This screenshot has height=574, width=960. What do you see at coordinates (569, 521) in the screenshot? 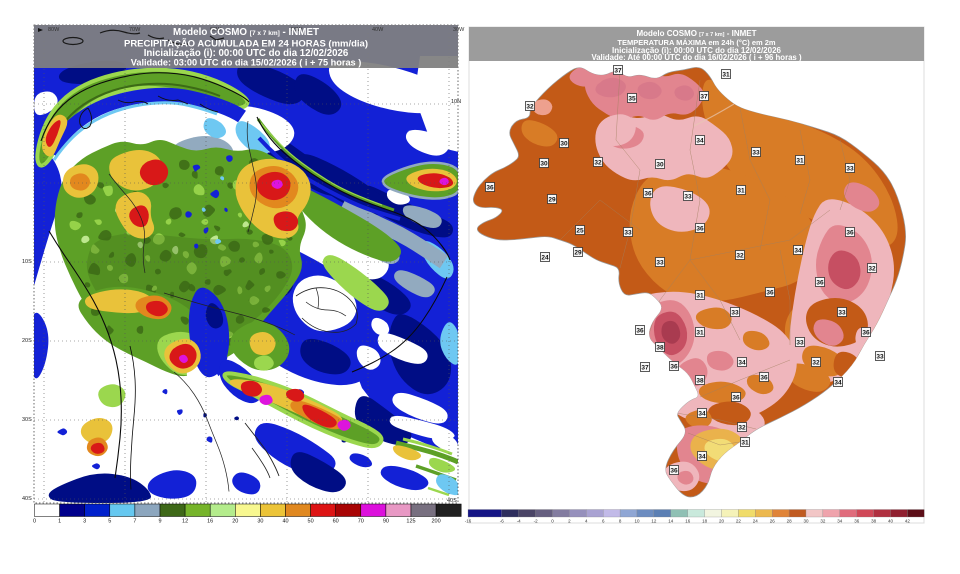
I see `svg-text: 2` at bounding box center [569, 521].